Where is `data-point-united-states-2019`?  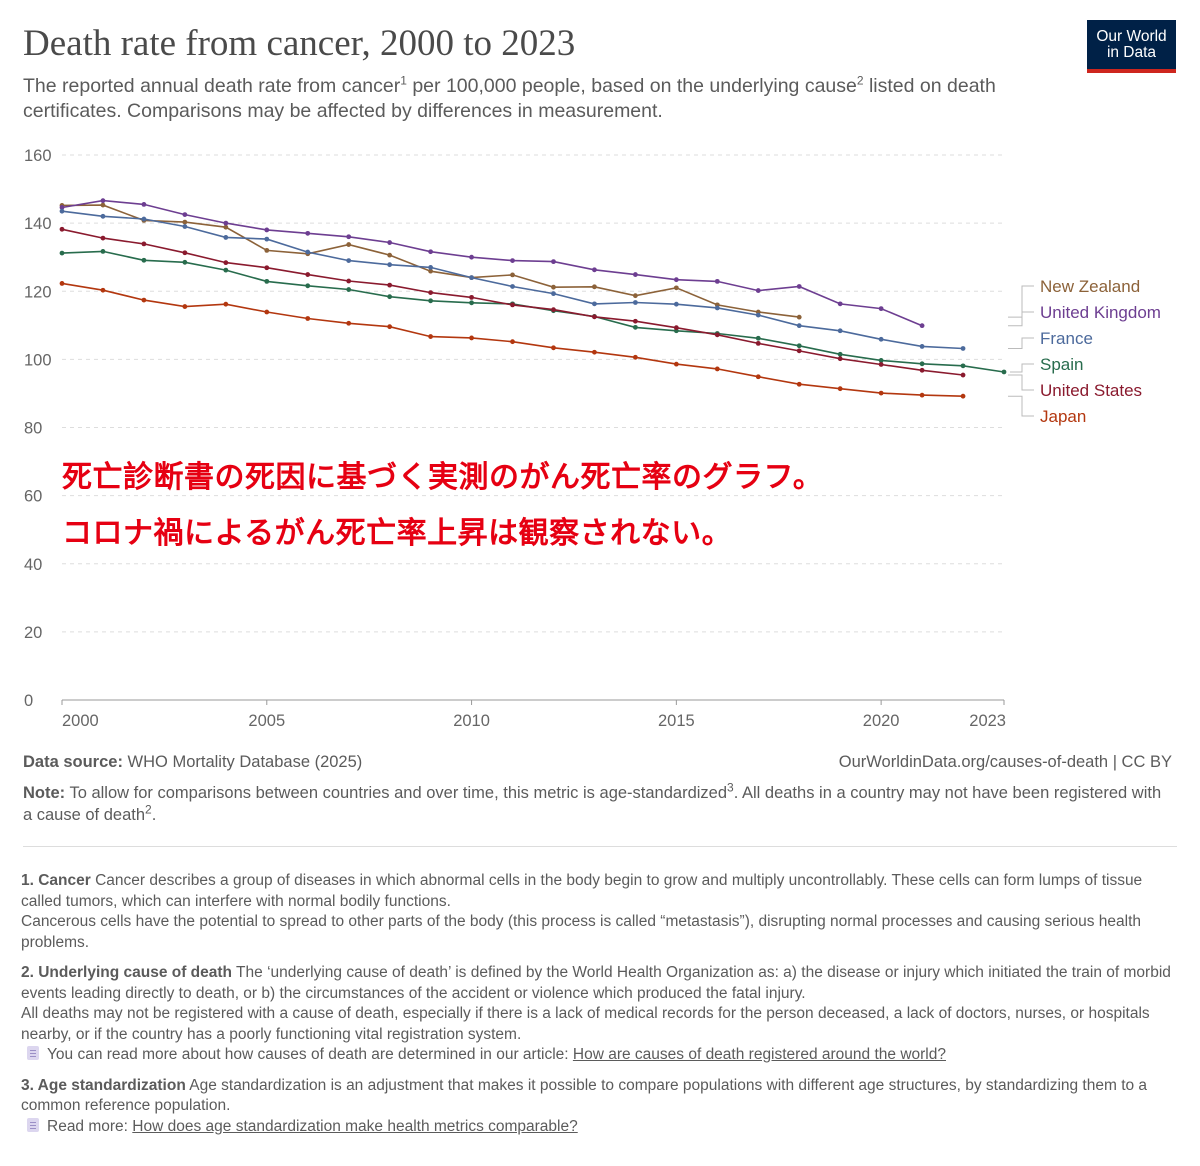
data-point-united-states-2019 is located at coordinates (840, 359).